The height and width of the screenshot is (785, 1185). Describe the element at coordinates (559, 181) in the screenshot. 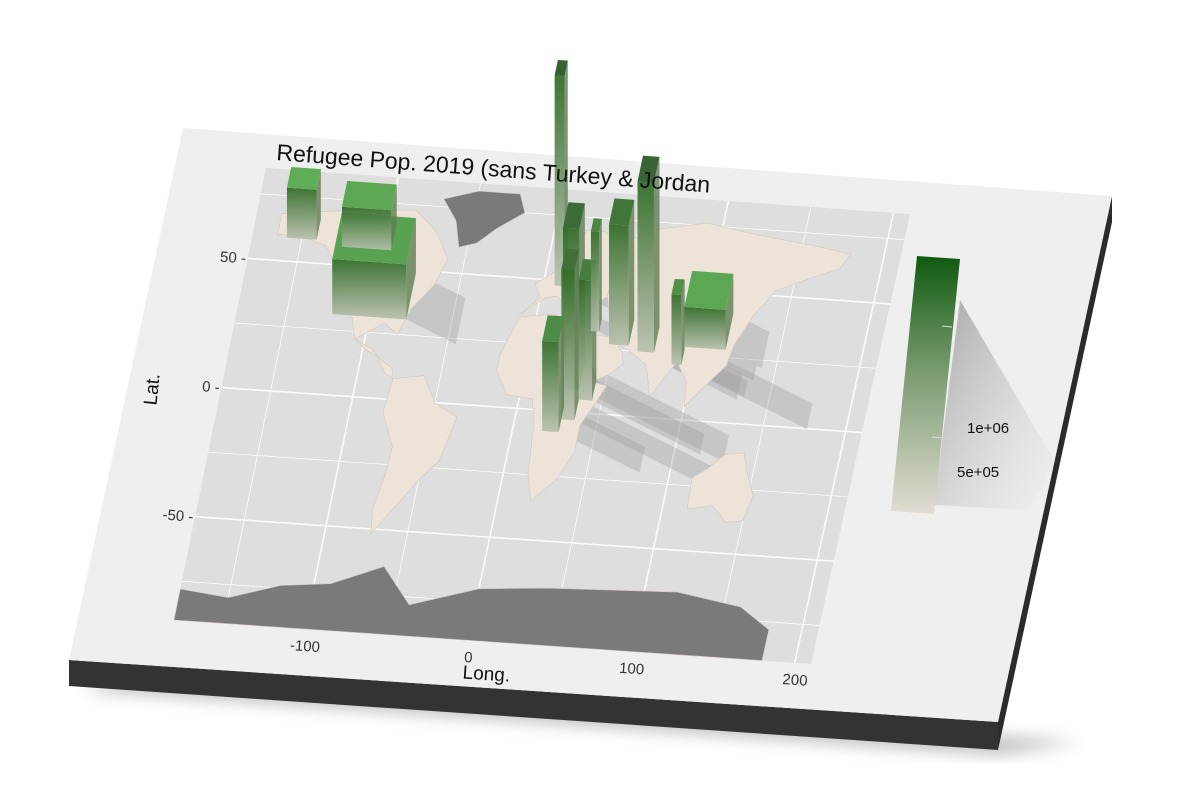

I see `column-germany-front` at that location.